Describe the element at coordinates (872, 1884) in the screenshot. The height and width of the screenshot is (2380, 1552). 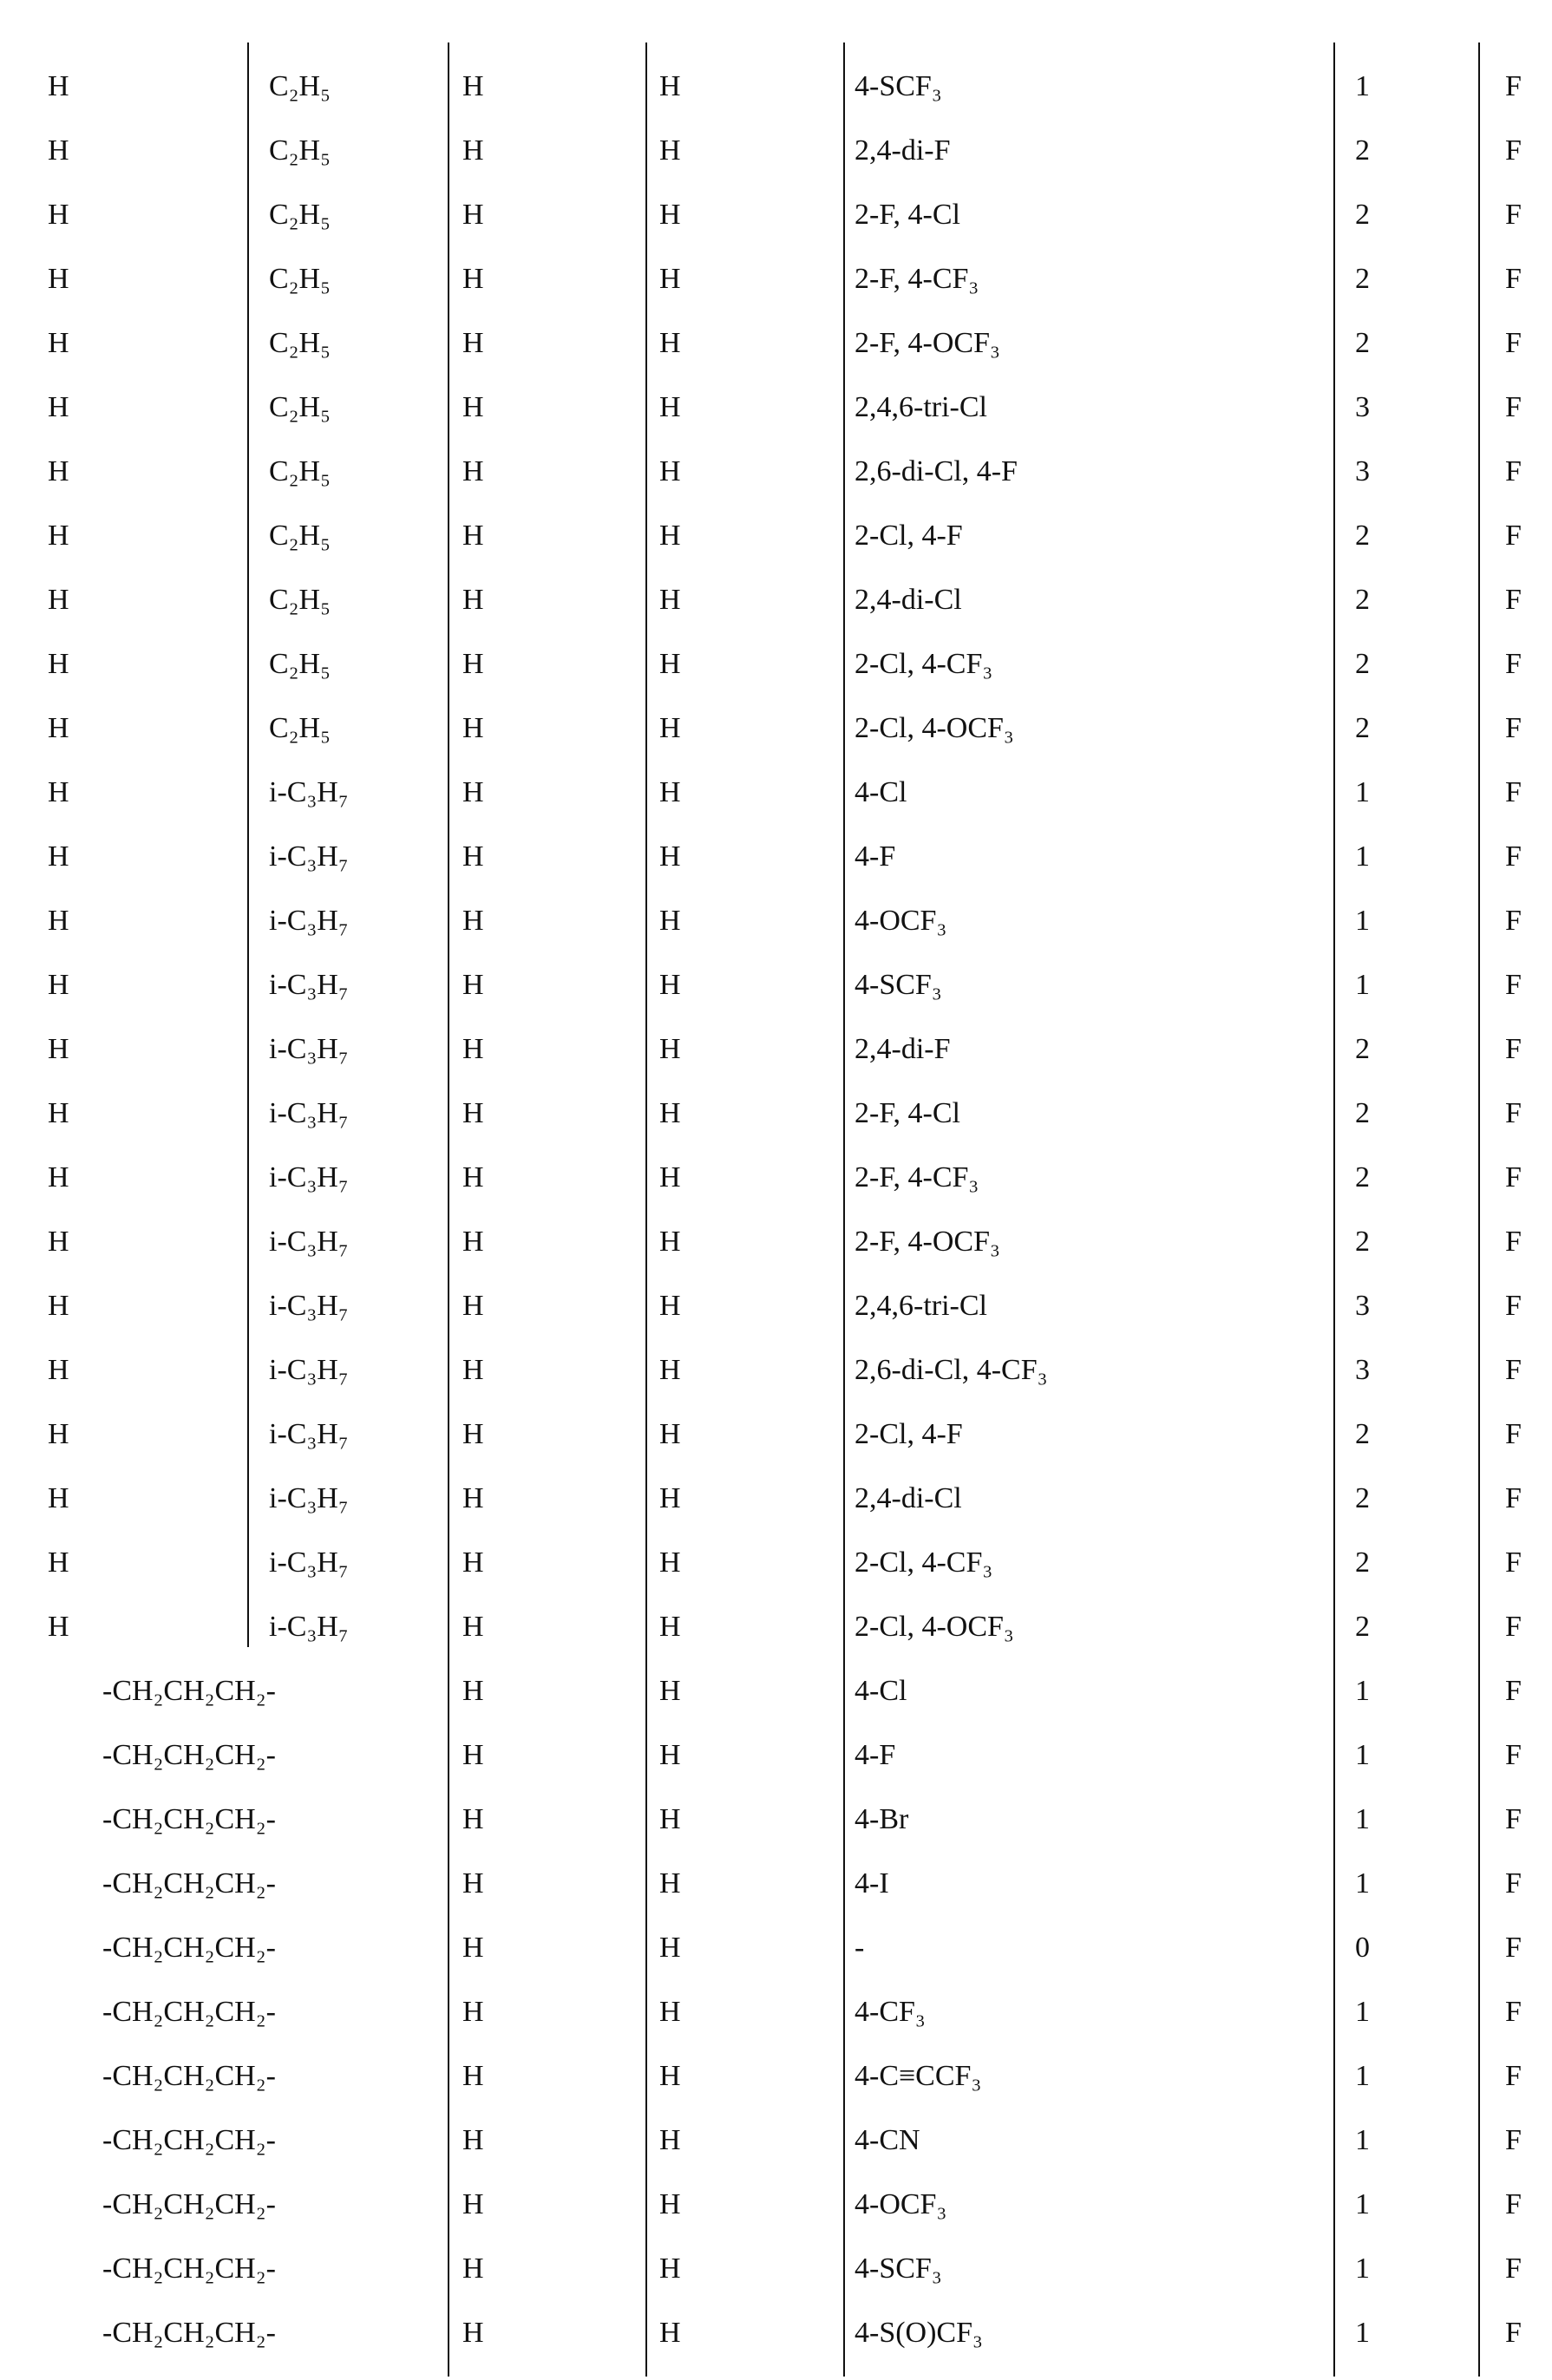
I see `cell-c5: 4-I` at that location.